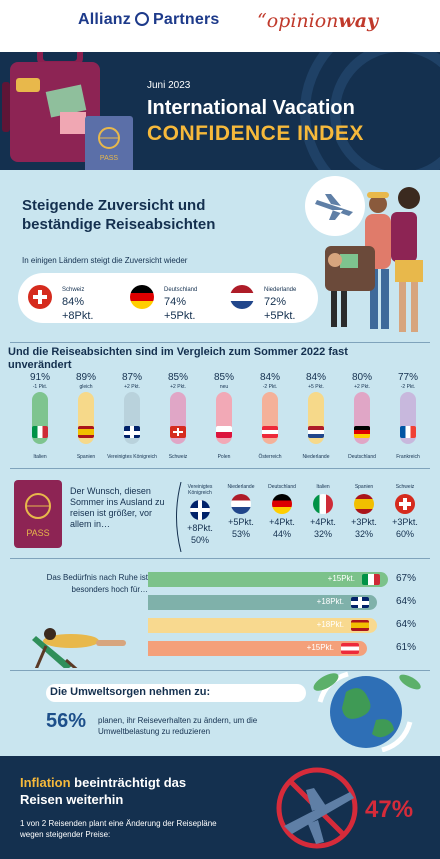 This screenshot has width=440, height=859. Describe the element at coordinates (224, 387) in the screenshot. I see `intention-change: neu` at that location.